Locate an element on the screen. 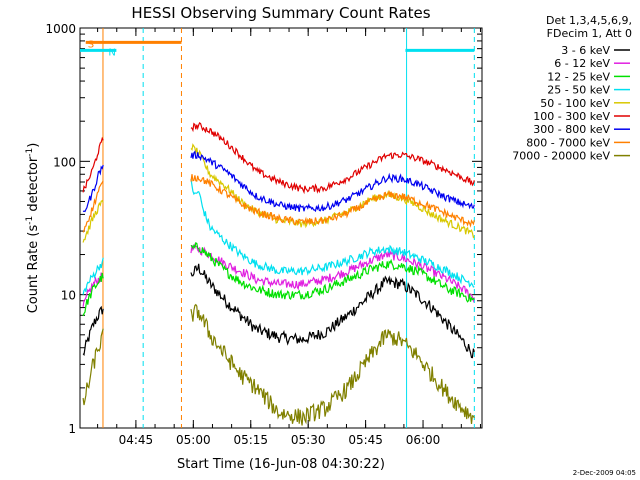 The image size is (640, 480). y-tick-label: 100 is located at coordinates (64, 162).